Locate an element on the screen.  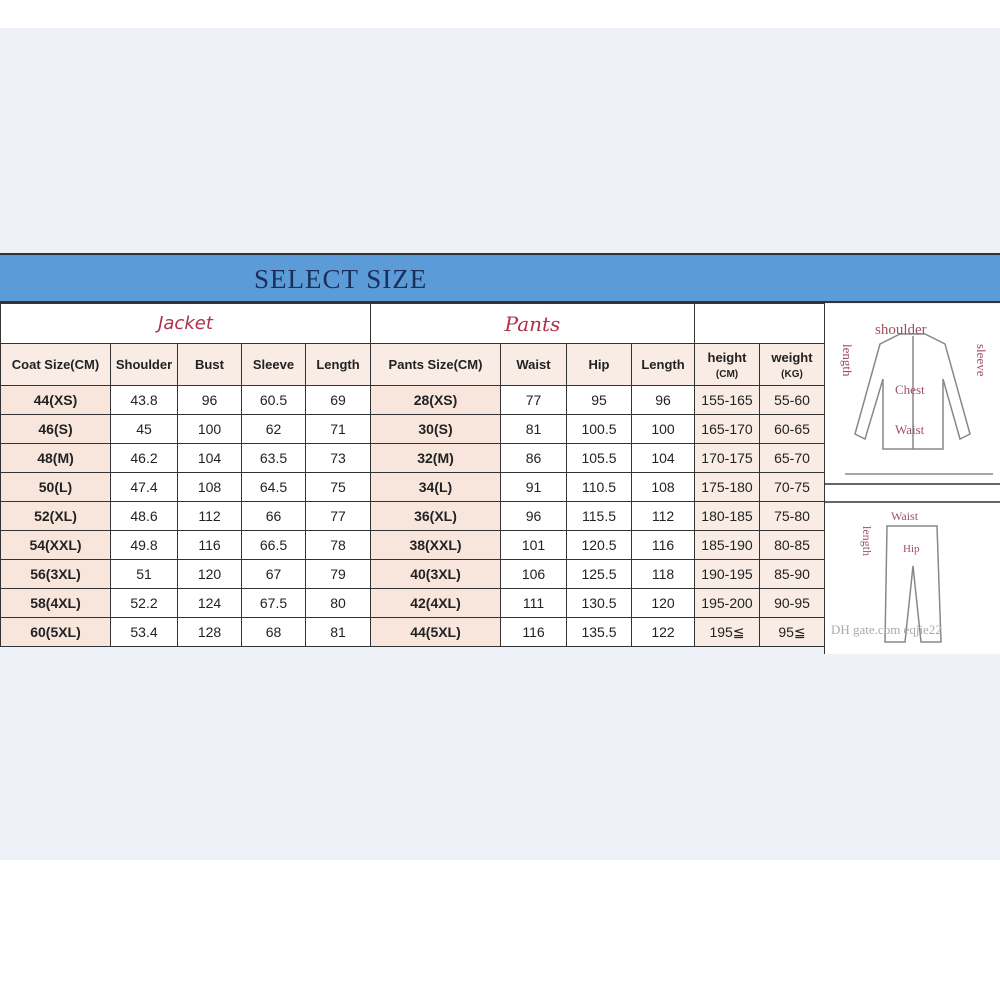
label-length: length is located at coordinates (847, 360).